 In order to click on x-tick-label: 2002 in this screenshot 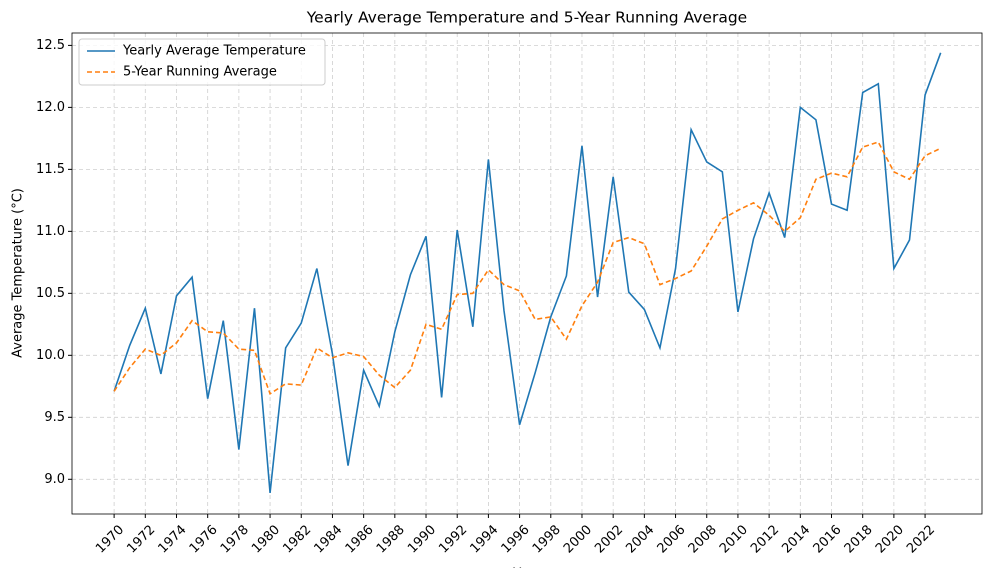, I will do `click(609, 539)`.